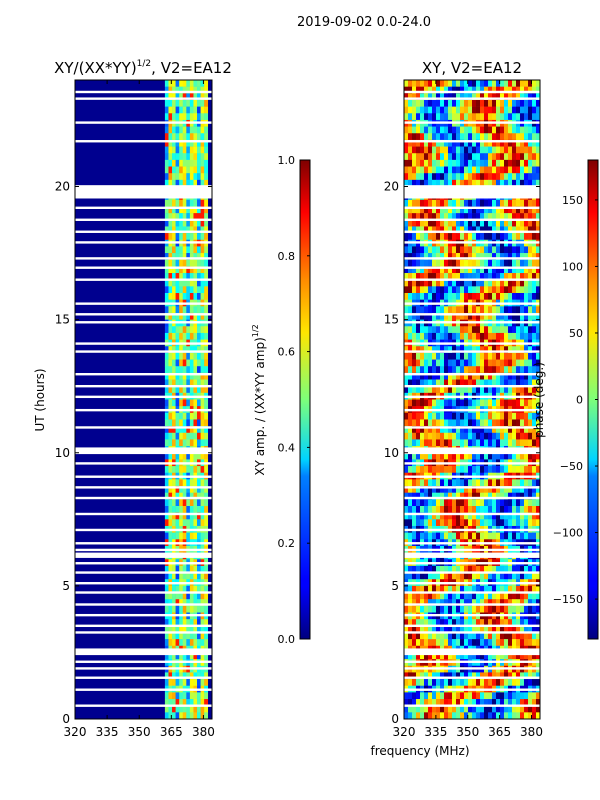  I want to click on colorbar-tick-label: 0.4, so click(287, 447).